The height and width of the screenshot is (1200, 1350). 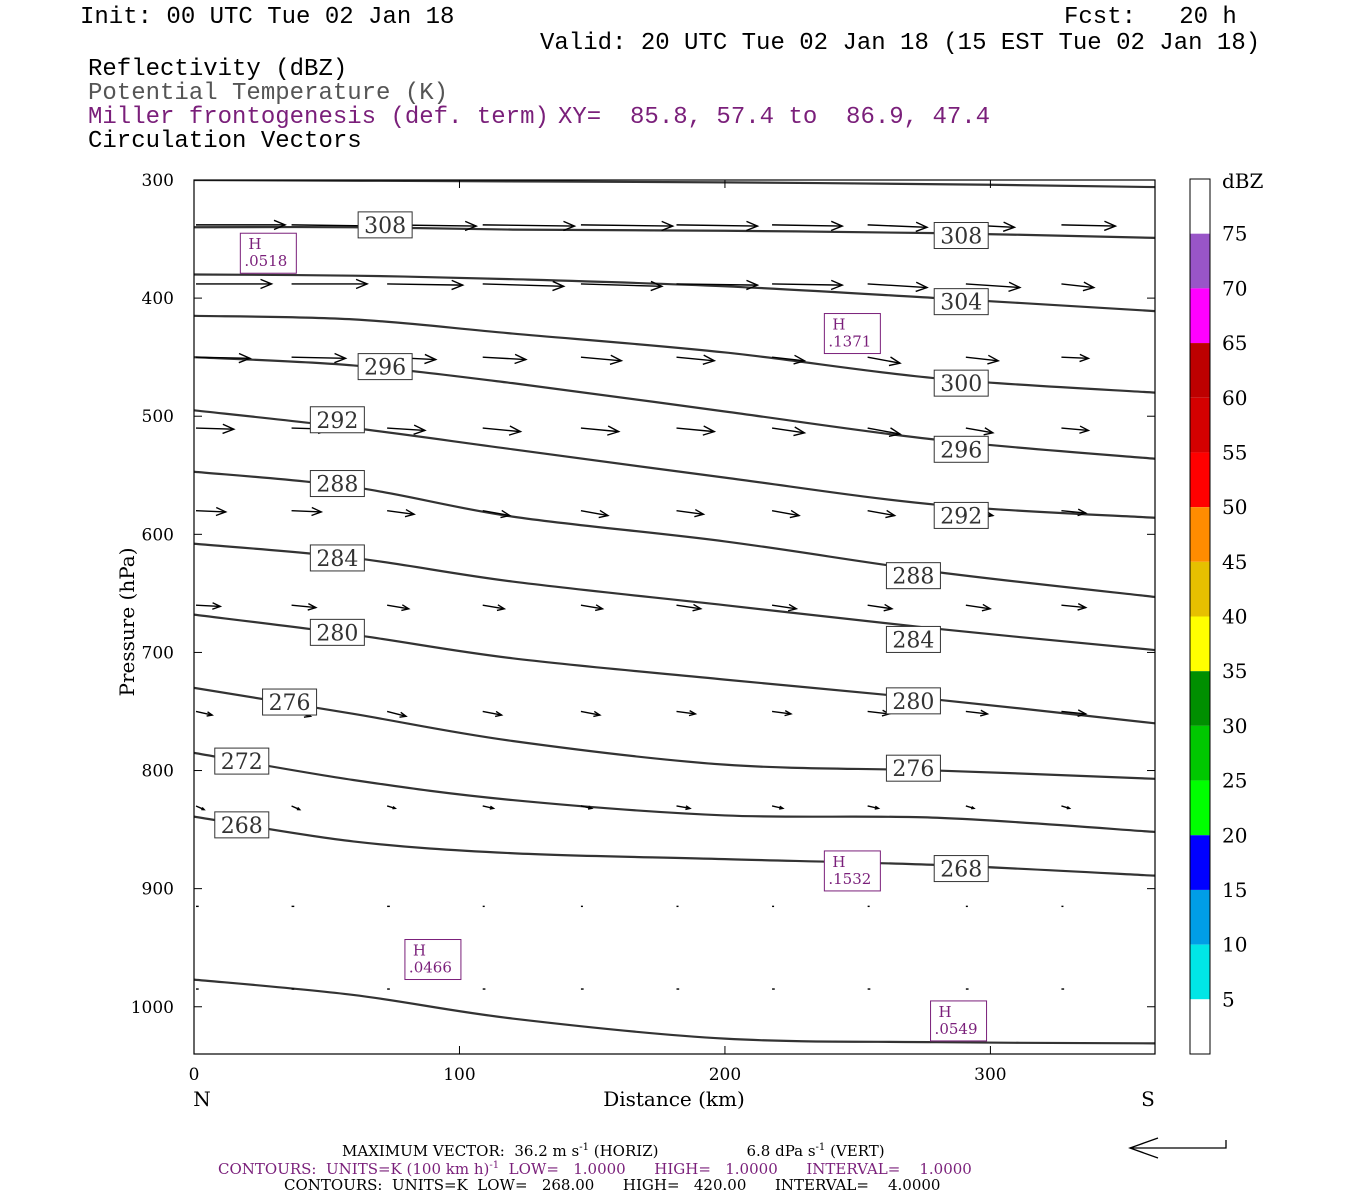 What do you see at coordinates (1234, 726) in the screenshot?
I see `colorbar-label: 30` at bounding box center [1234, 726].